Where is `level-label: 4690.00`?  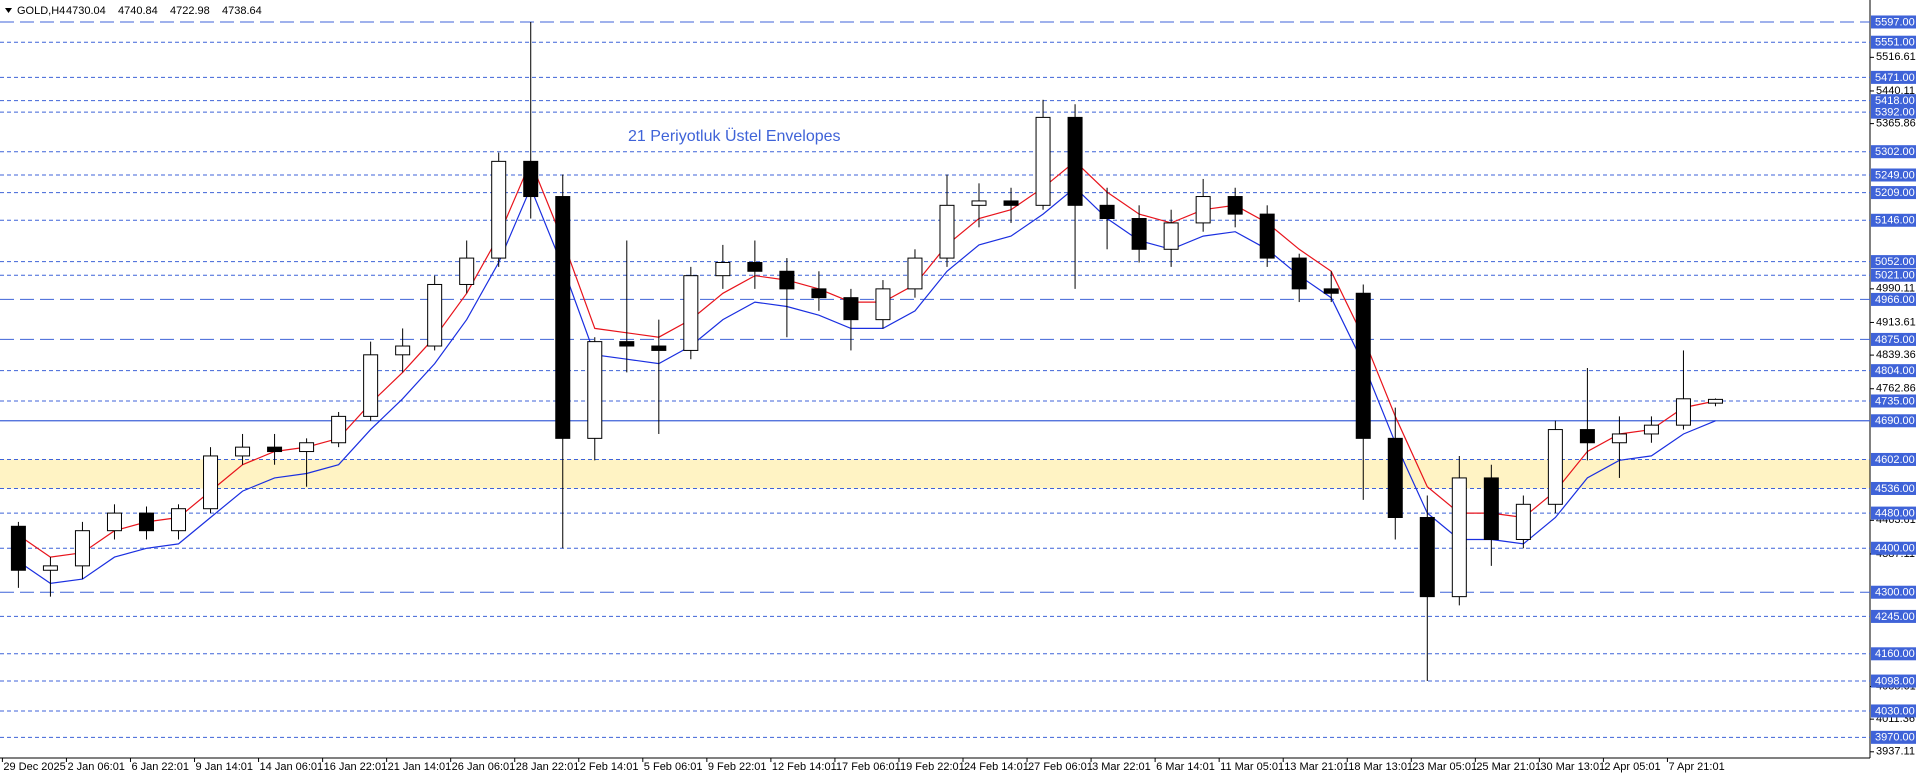 level-label: 4690.00 is located at coordinates (1895, 421).